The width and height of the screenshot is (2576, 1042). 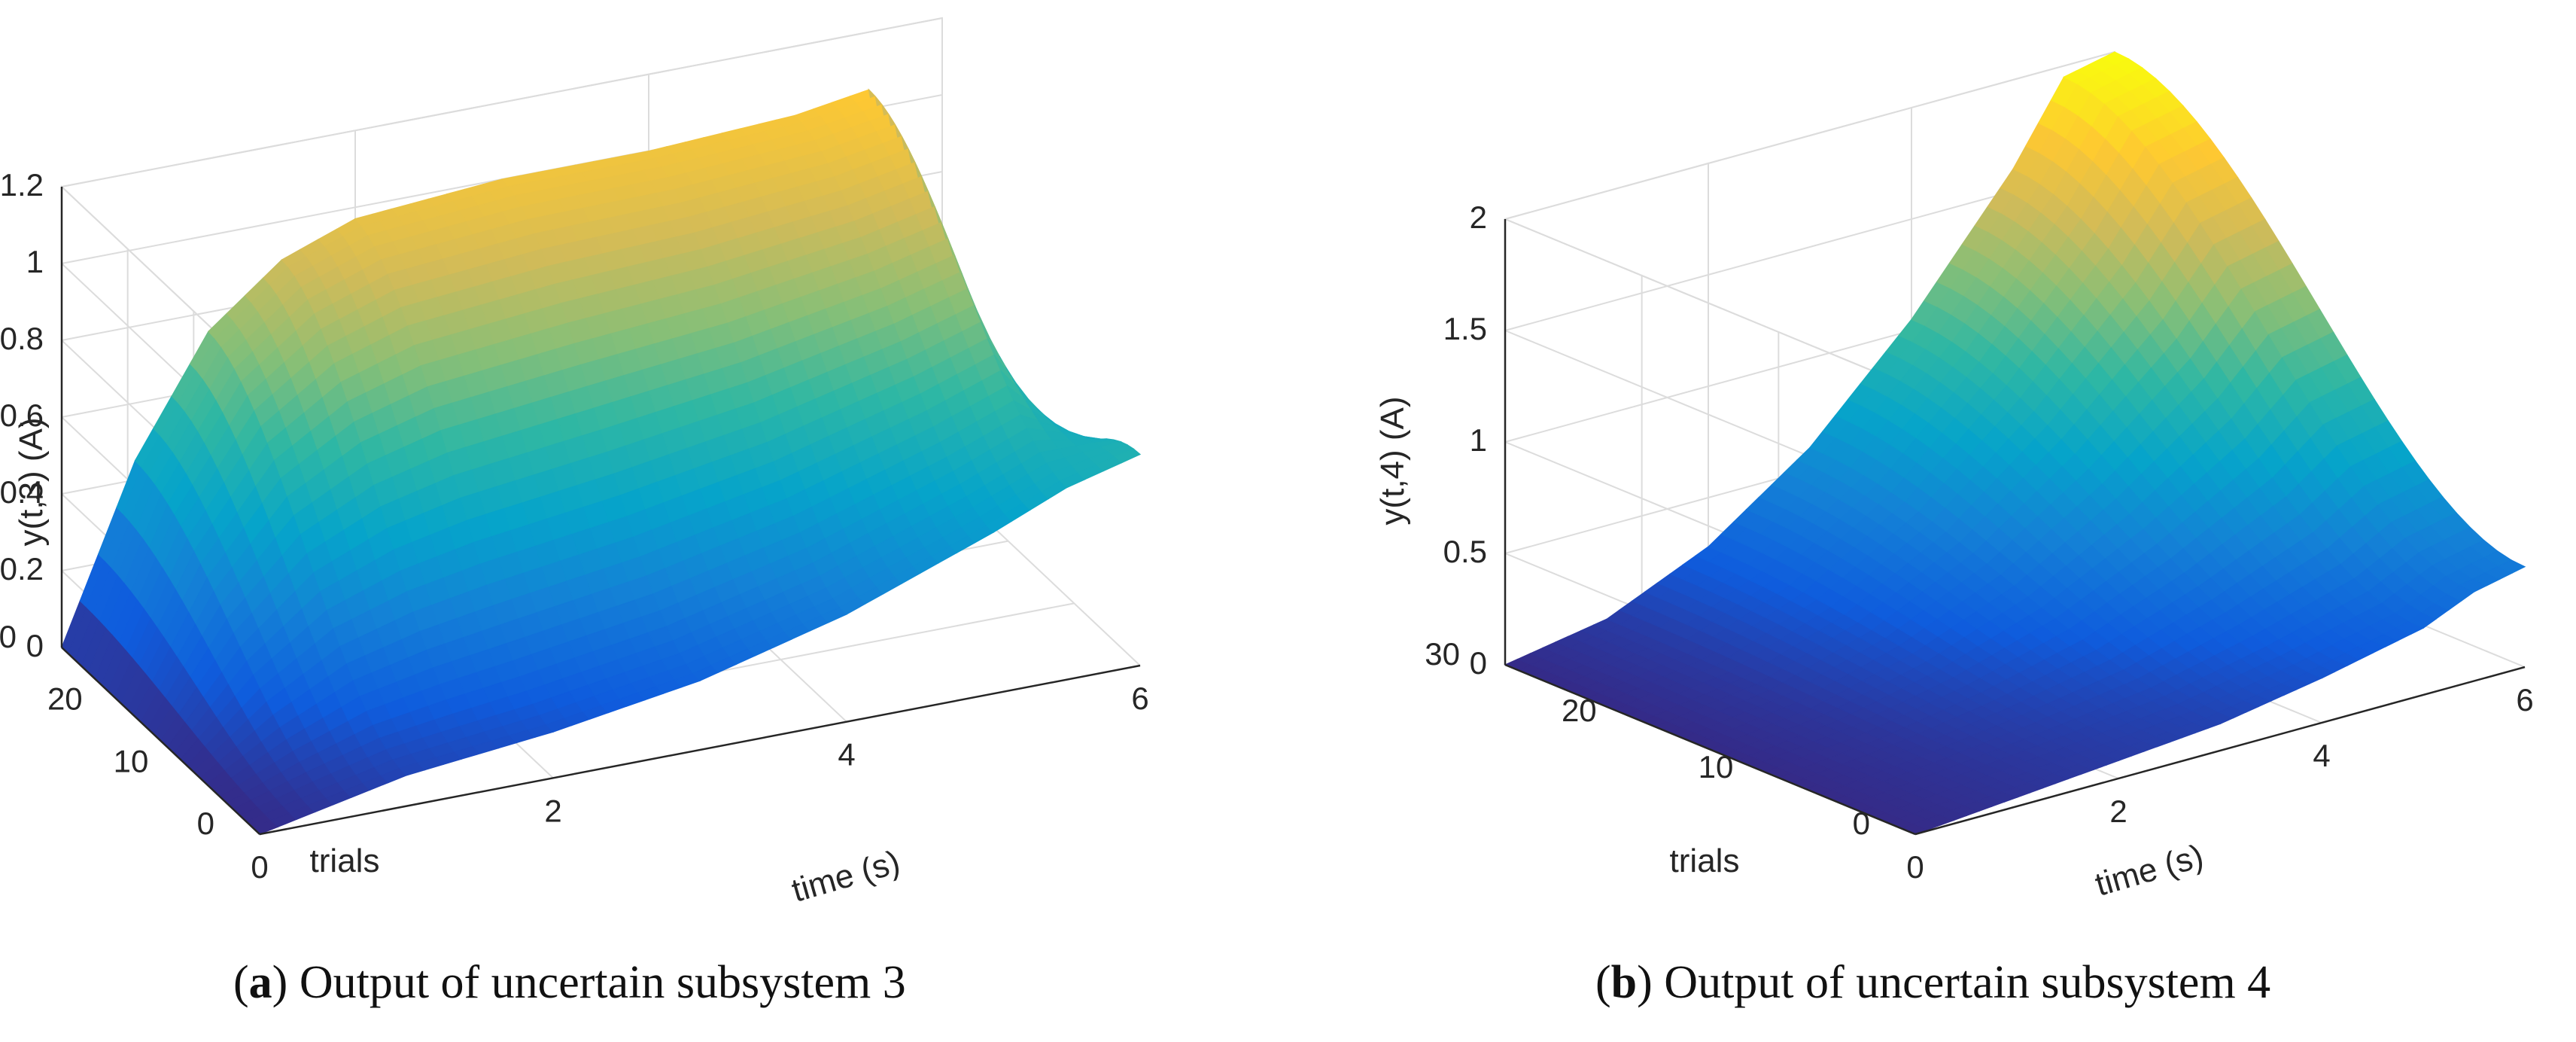 I want to click on z-tick-label: 0.2, so click(x=22, y=569).